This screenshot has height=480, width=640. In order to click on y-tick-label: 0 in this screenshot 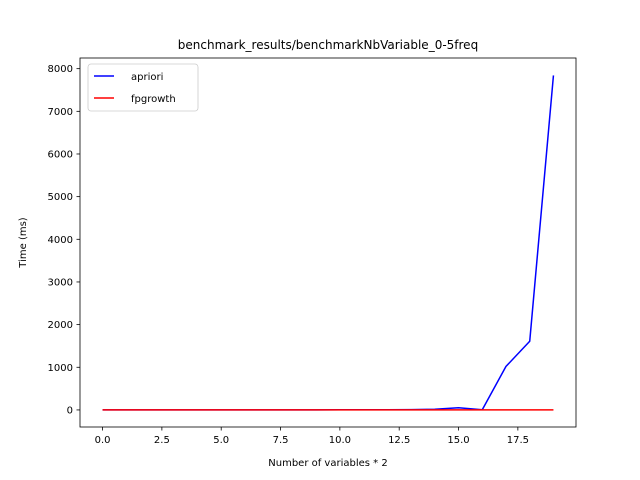, I will do `click(70, 410)`.